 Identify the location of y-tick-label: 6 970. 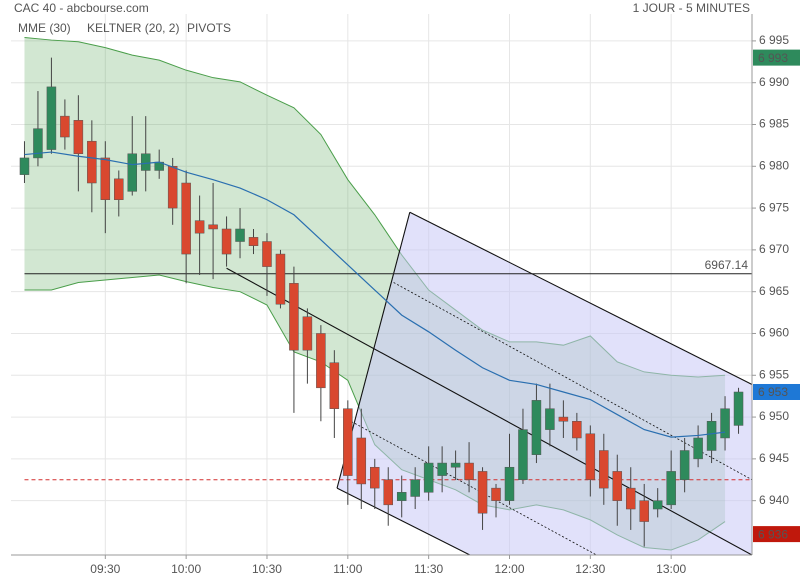
(774, 249).